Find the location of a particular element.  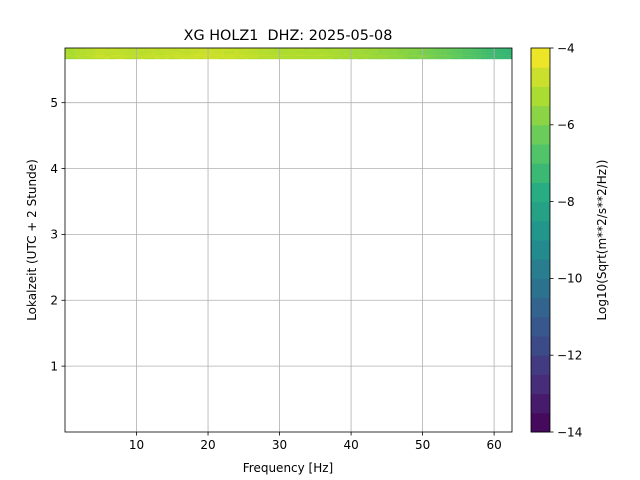

spectrogram-heatmap is located at coordinates (288, 54).